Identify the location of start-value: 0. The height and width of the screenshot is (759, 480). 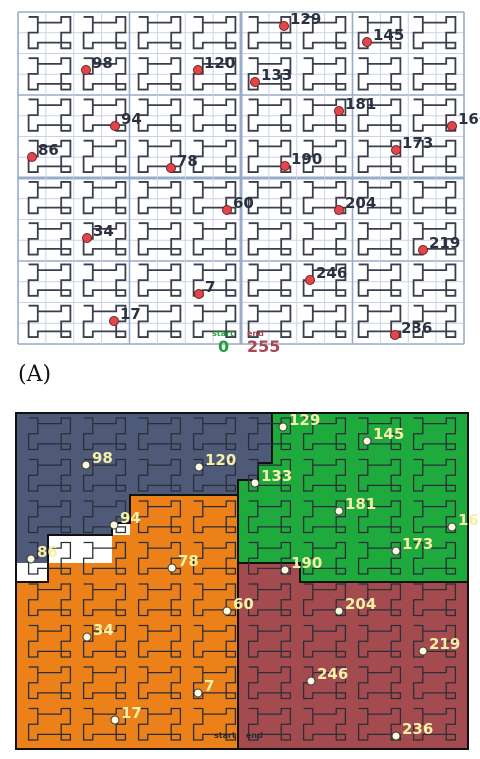
(223, 346).